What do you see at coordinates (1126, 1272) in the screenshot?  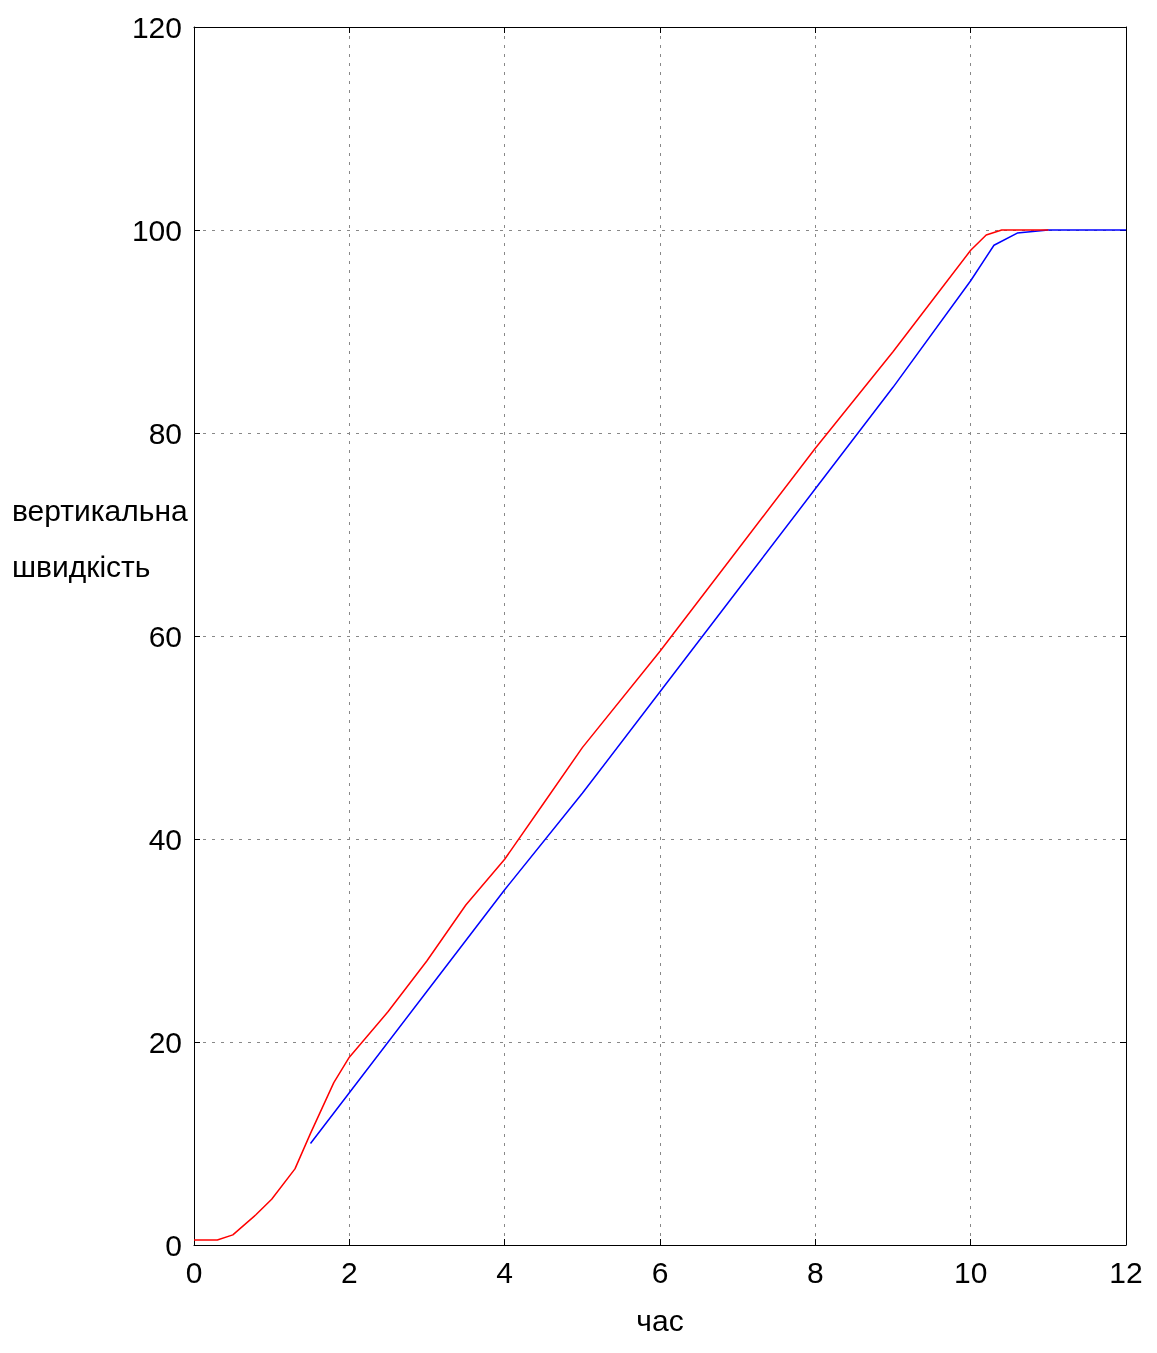 I see `x-tick-label: 12` at bounding box center [1126, 1272].